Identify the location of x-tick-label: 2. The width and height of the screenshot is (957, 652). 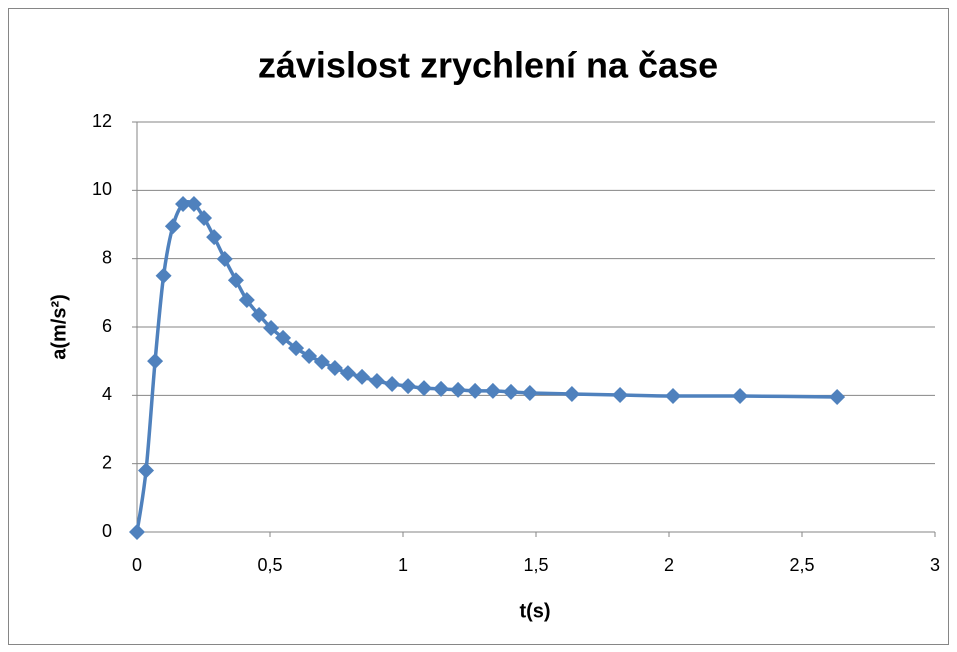
(669, 565).